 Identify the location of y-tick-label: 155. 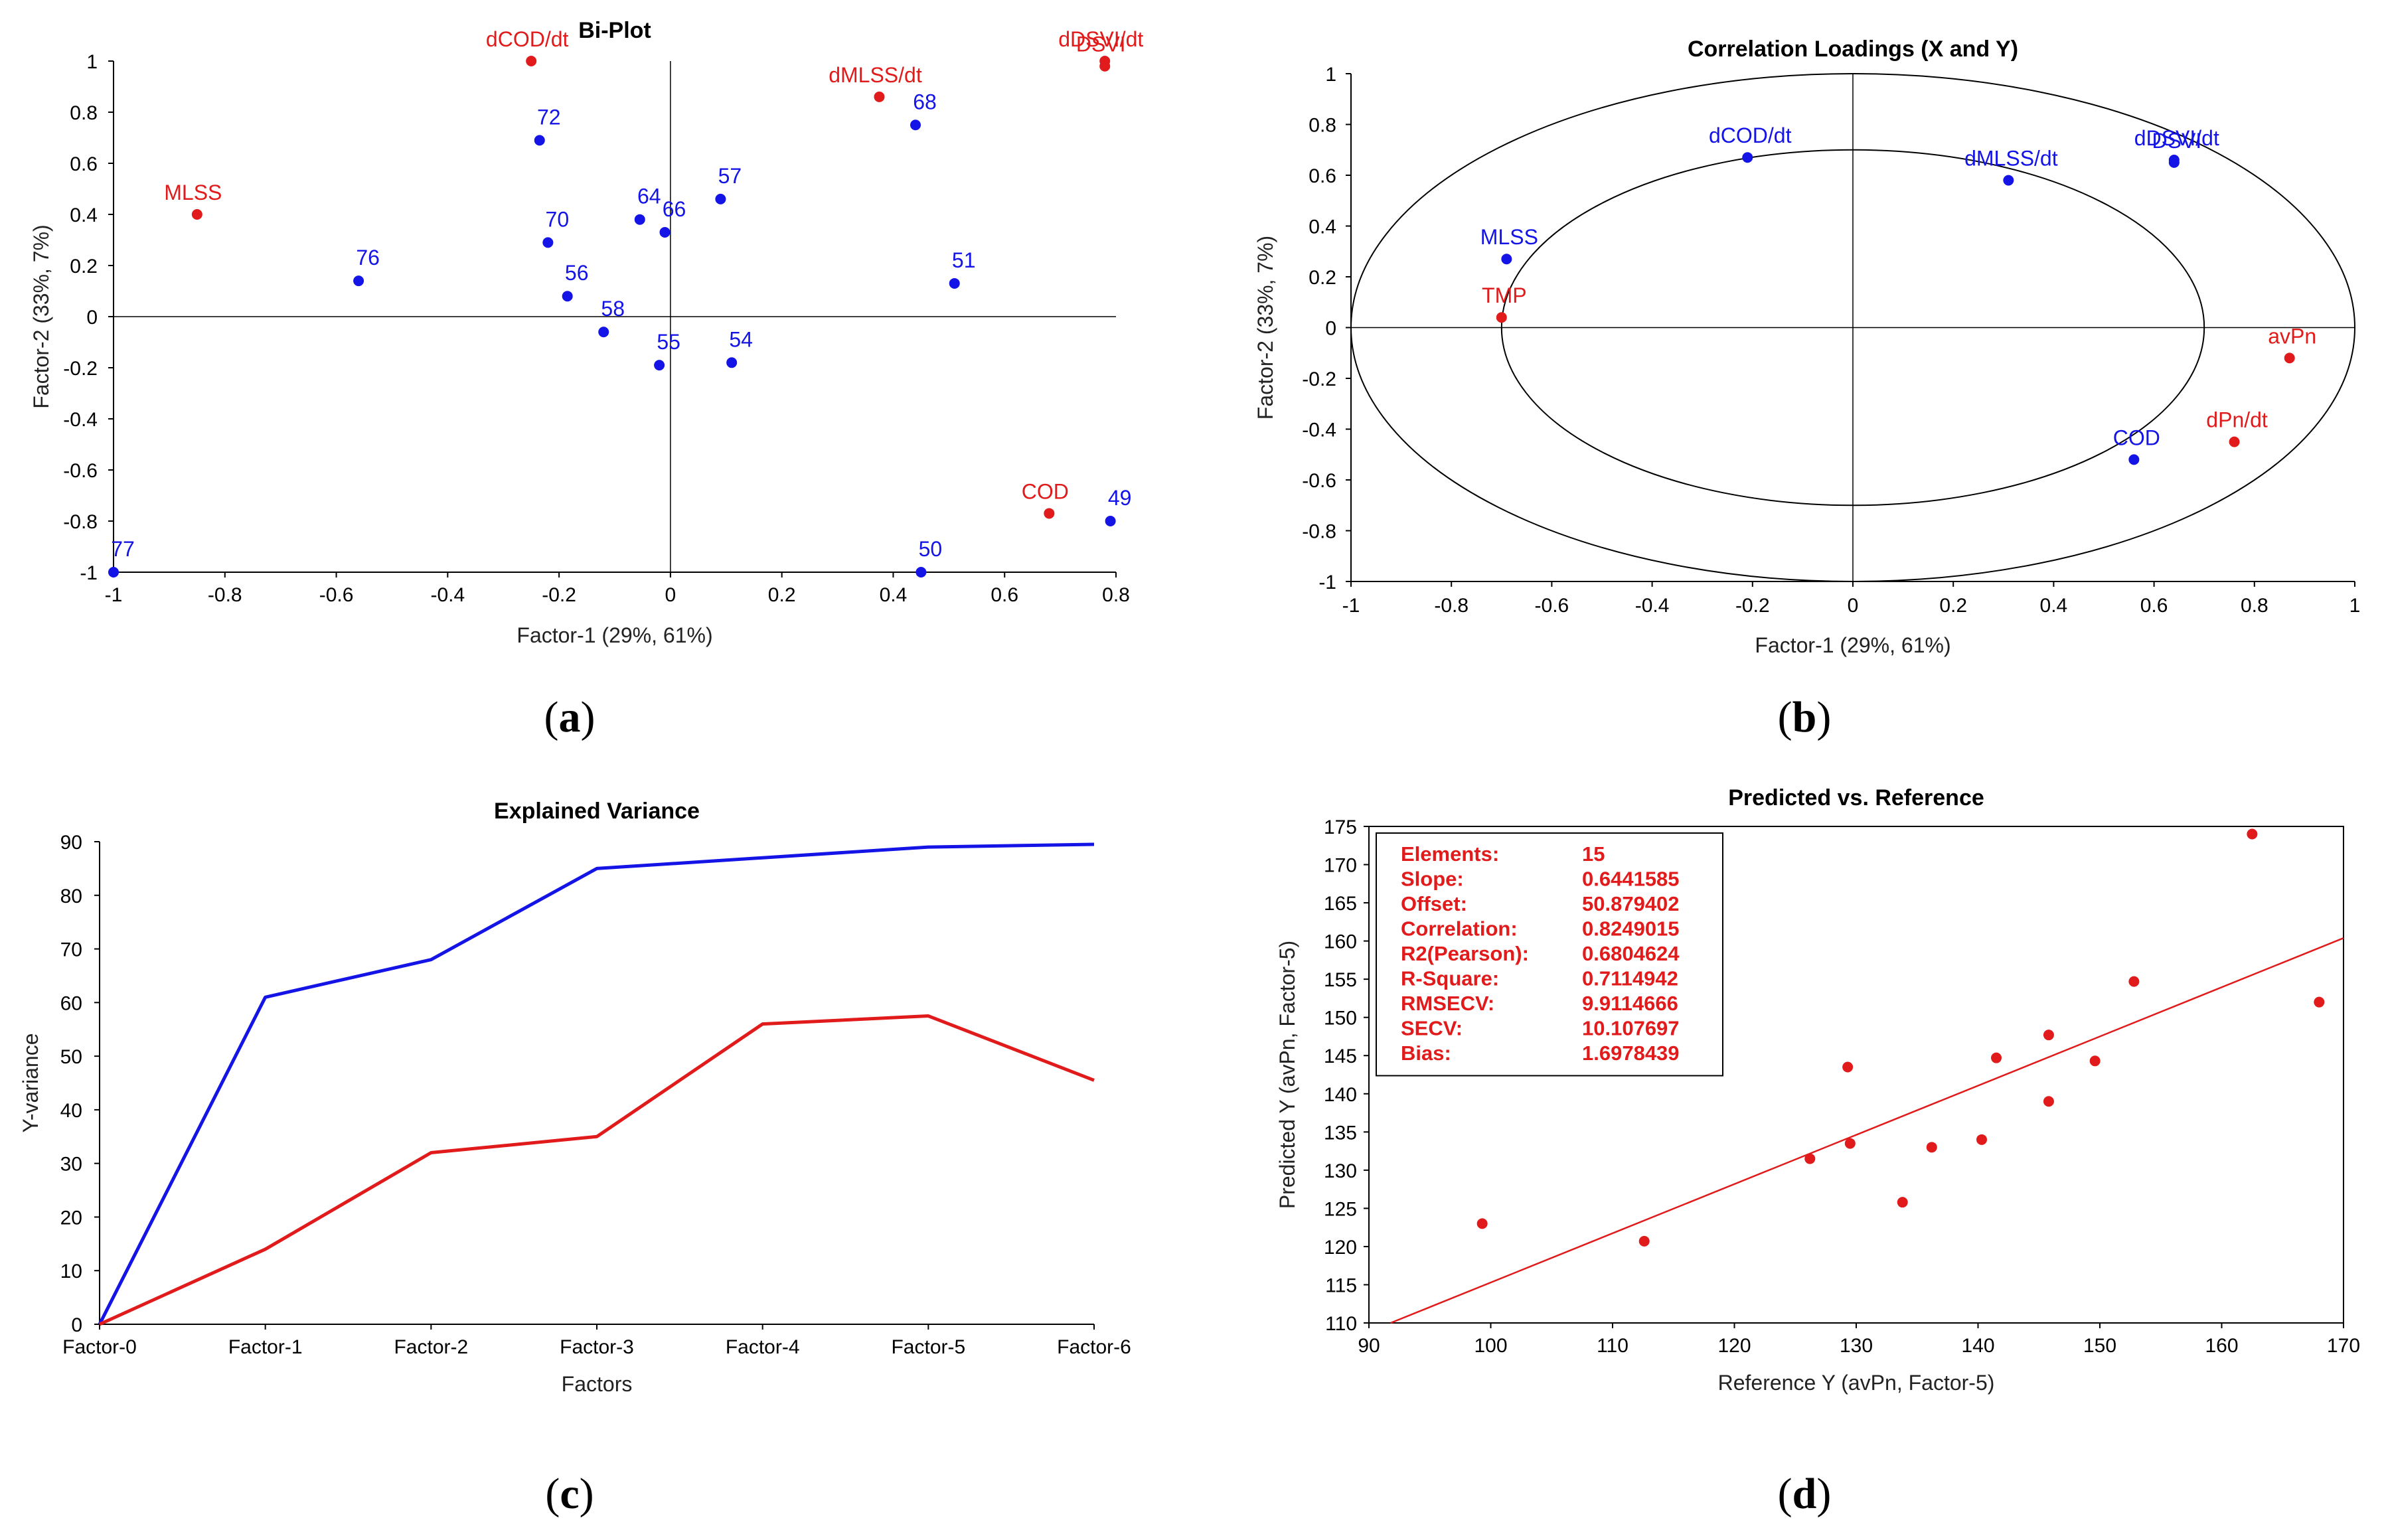
(1340, 980).